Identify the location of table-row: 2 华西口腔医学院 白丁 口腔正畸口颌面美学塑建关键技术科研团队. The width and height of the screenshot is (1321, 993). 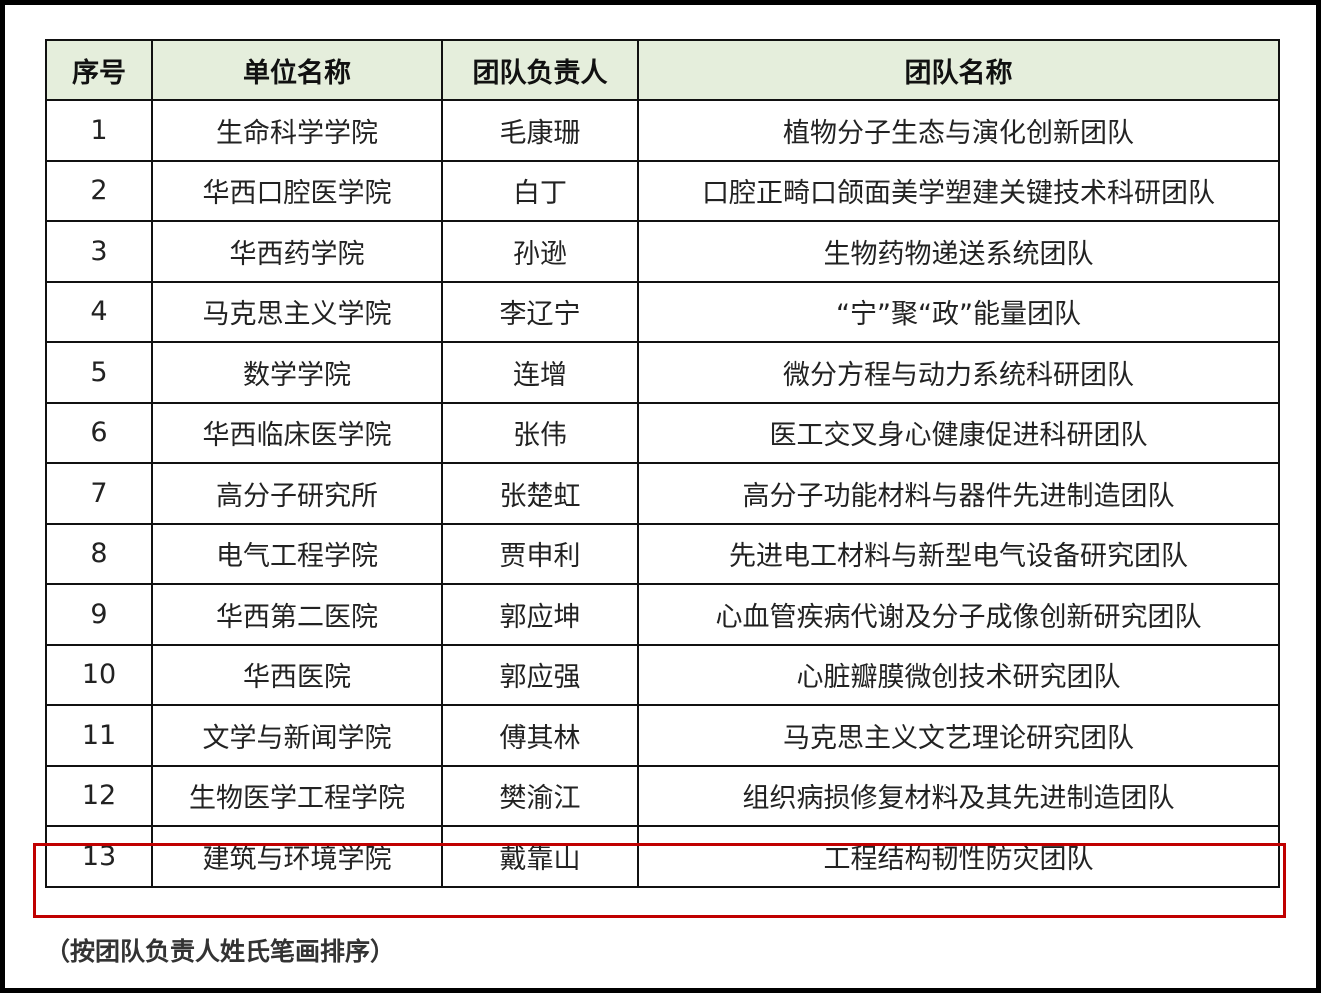
(662, 190).